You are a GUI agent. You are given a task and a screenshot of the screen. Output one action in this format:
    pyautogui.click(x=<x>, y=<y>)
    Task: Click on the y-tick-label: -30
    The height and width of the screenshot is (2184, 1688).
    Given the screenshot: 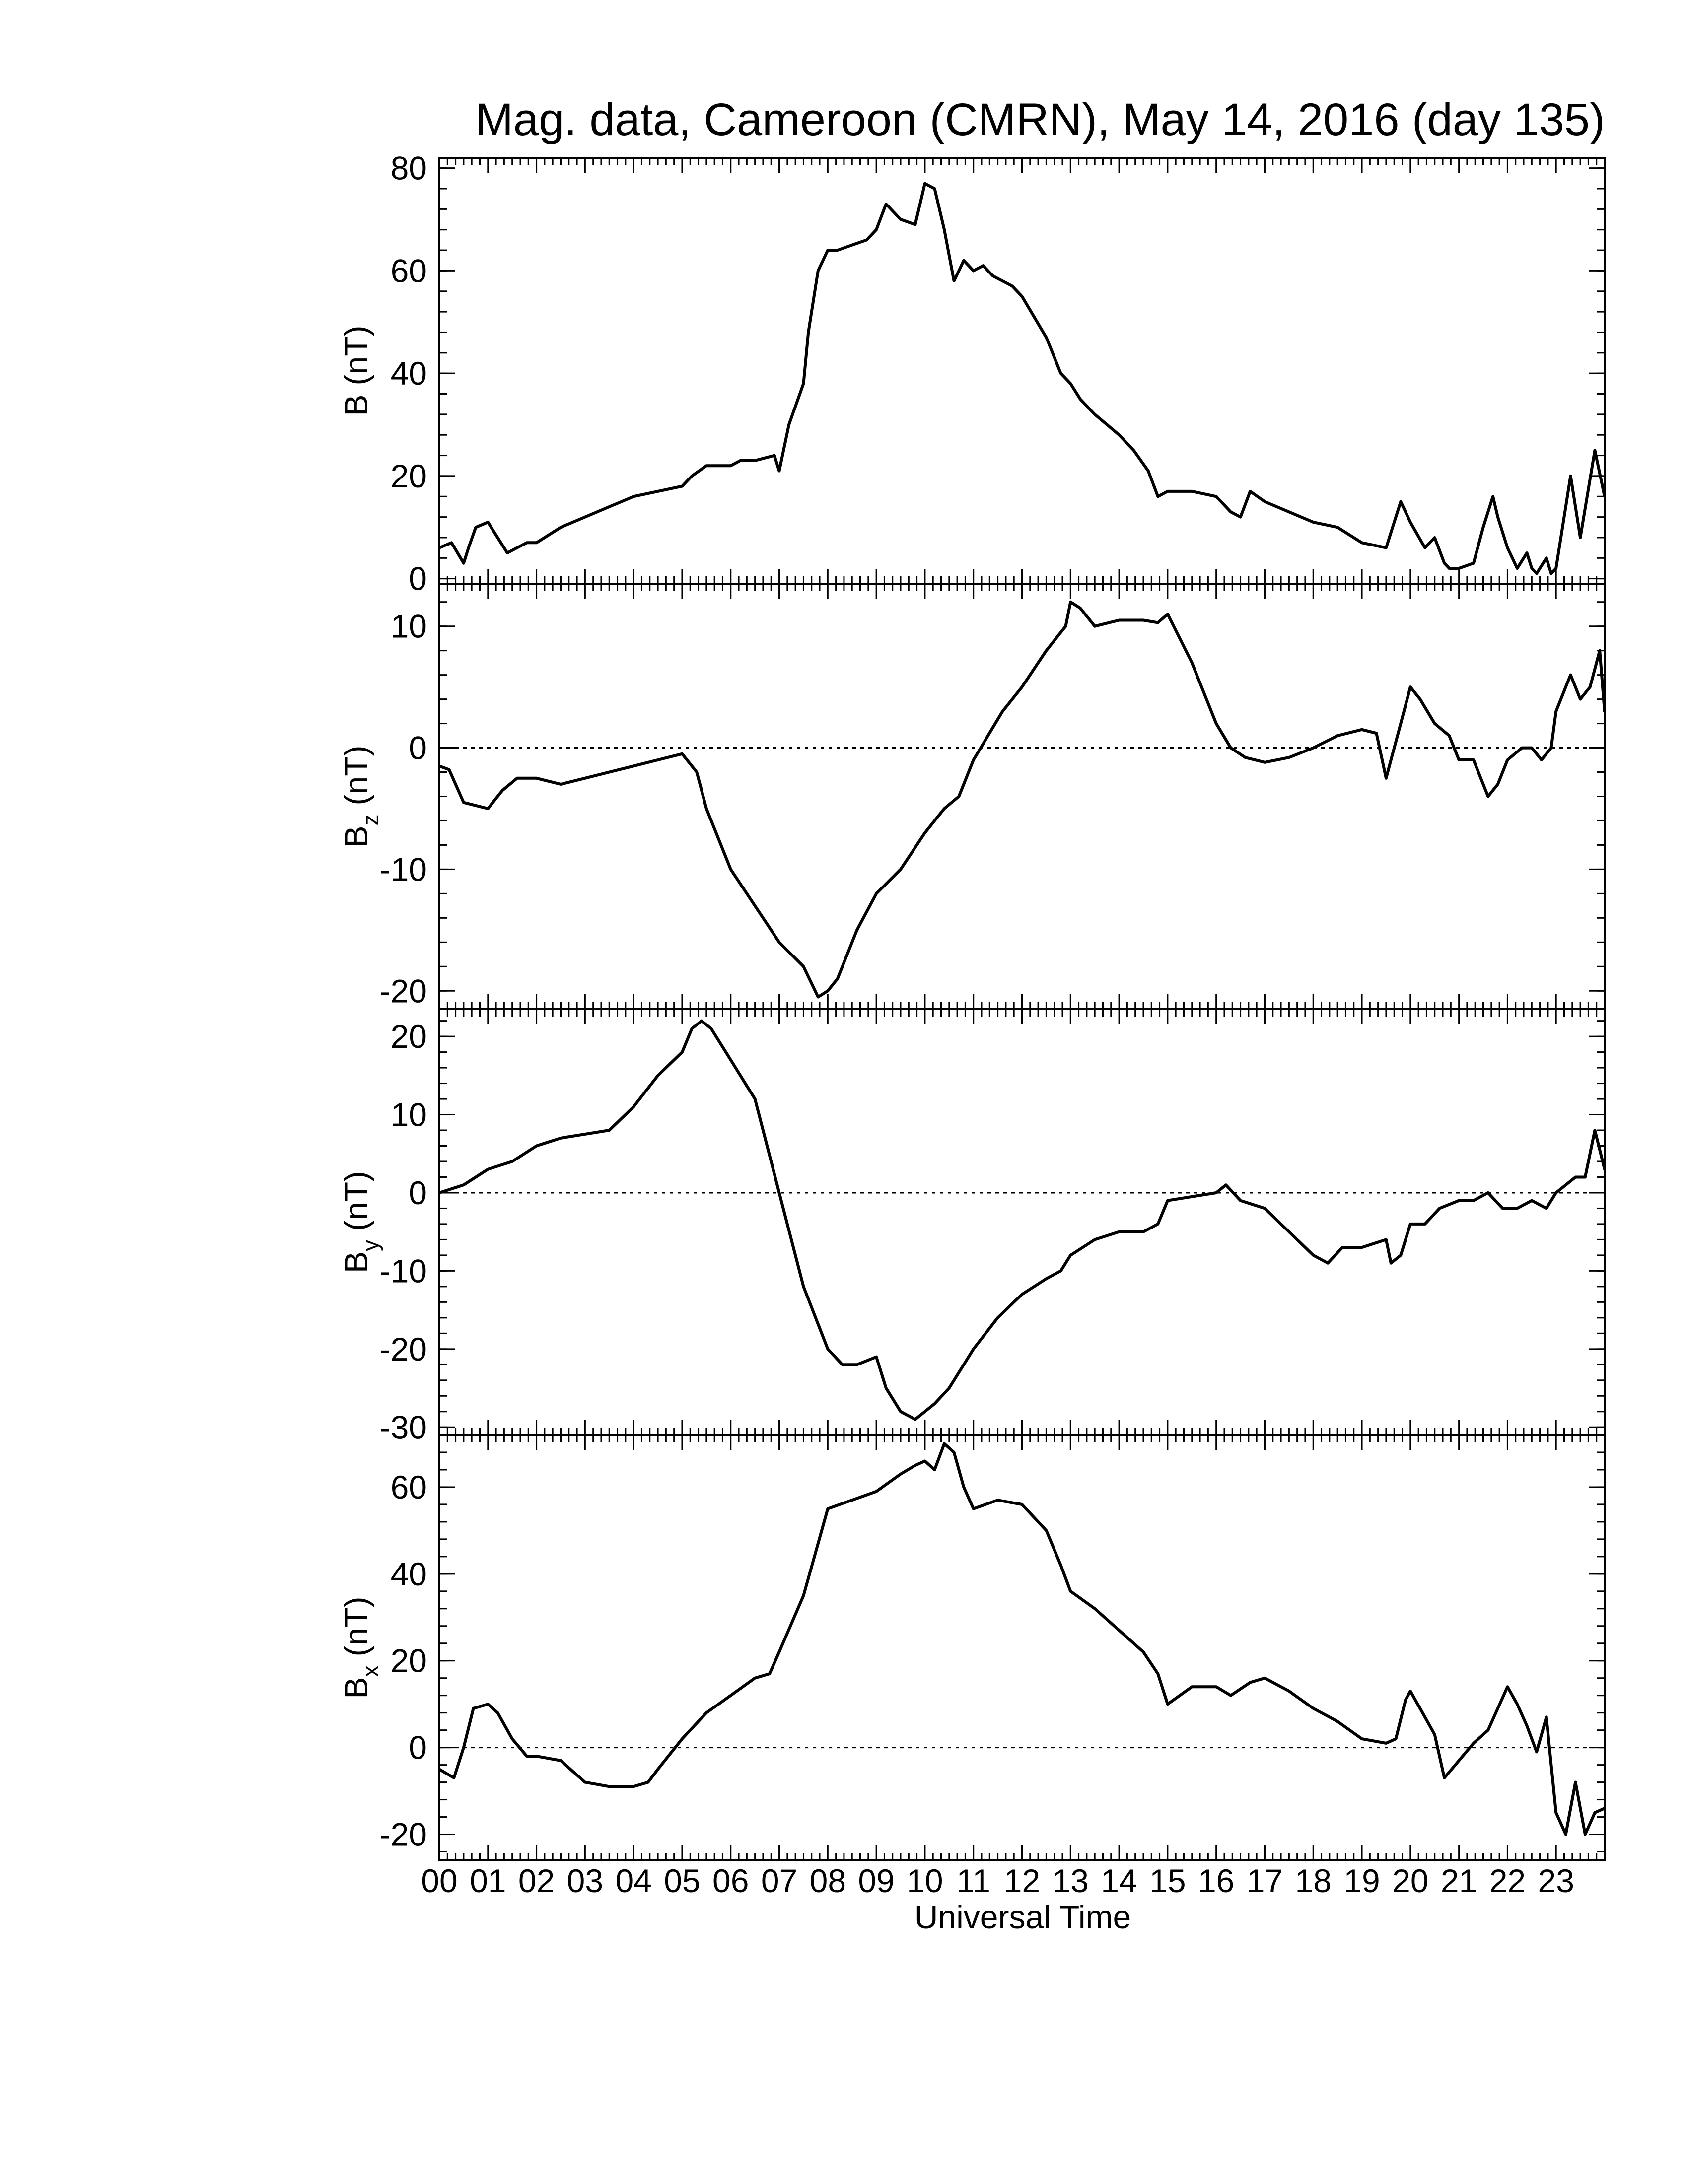 What is the action you would take?
    pyautogui.click(x=403, y=1427)
    